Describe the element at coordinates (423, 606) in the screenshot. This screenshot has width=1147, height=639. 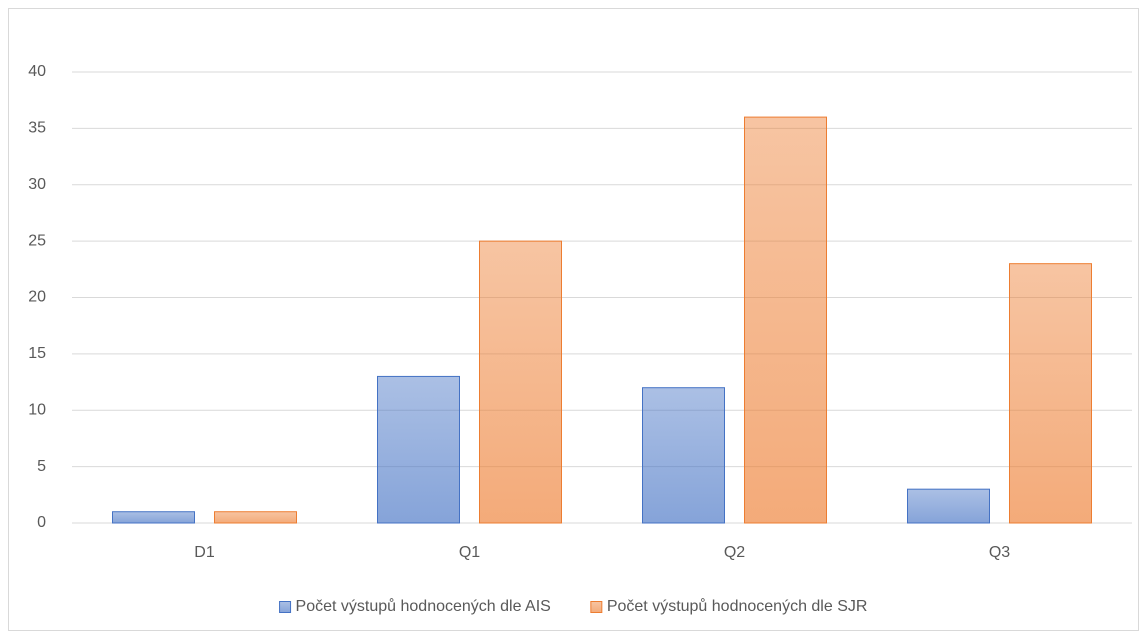
I see `legend-label: Počet výstupů hodnocených dle AIS` at that location.